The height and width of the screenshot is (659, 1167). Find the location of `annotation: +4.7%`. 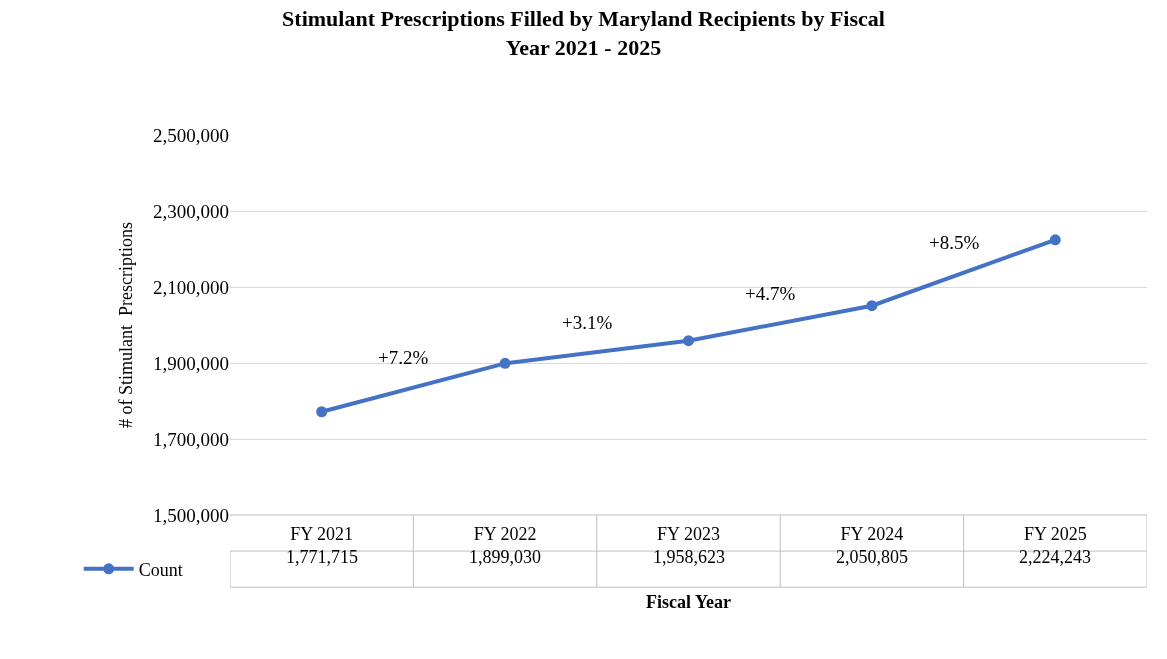

annotation: +4.7% is located at coordinates (770, 293).